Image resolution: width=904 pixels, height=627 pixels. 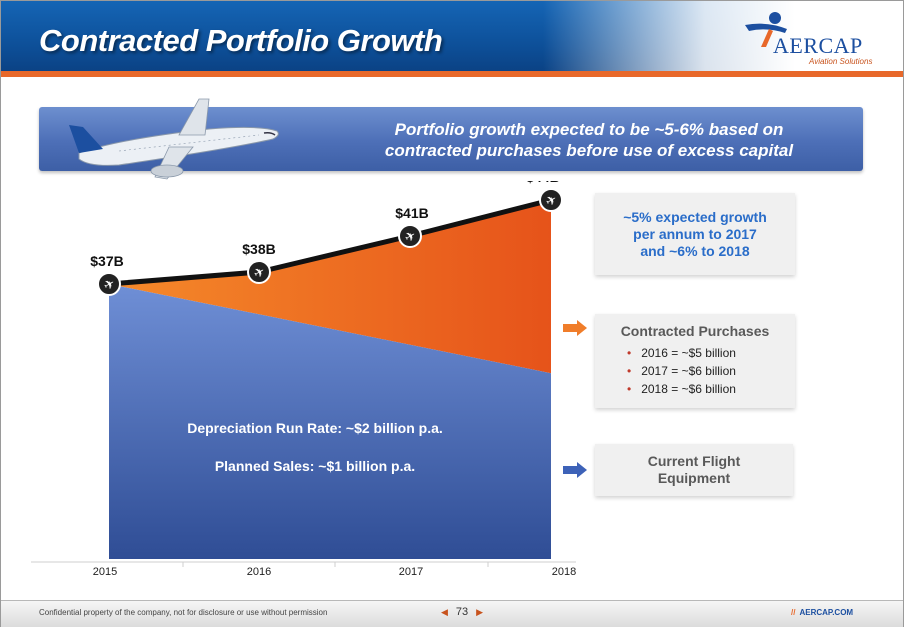 I want to click on equipment-arrow-icon, so click(x=575, y=470).